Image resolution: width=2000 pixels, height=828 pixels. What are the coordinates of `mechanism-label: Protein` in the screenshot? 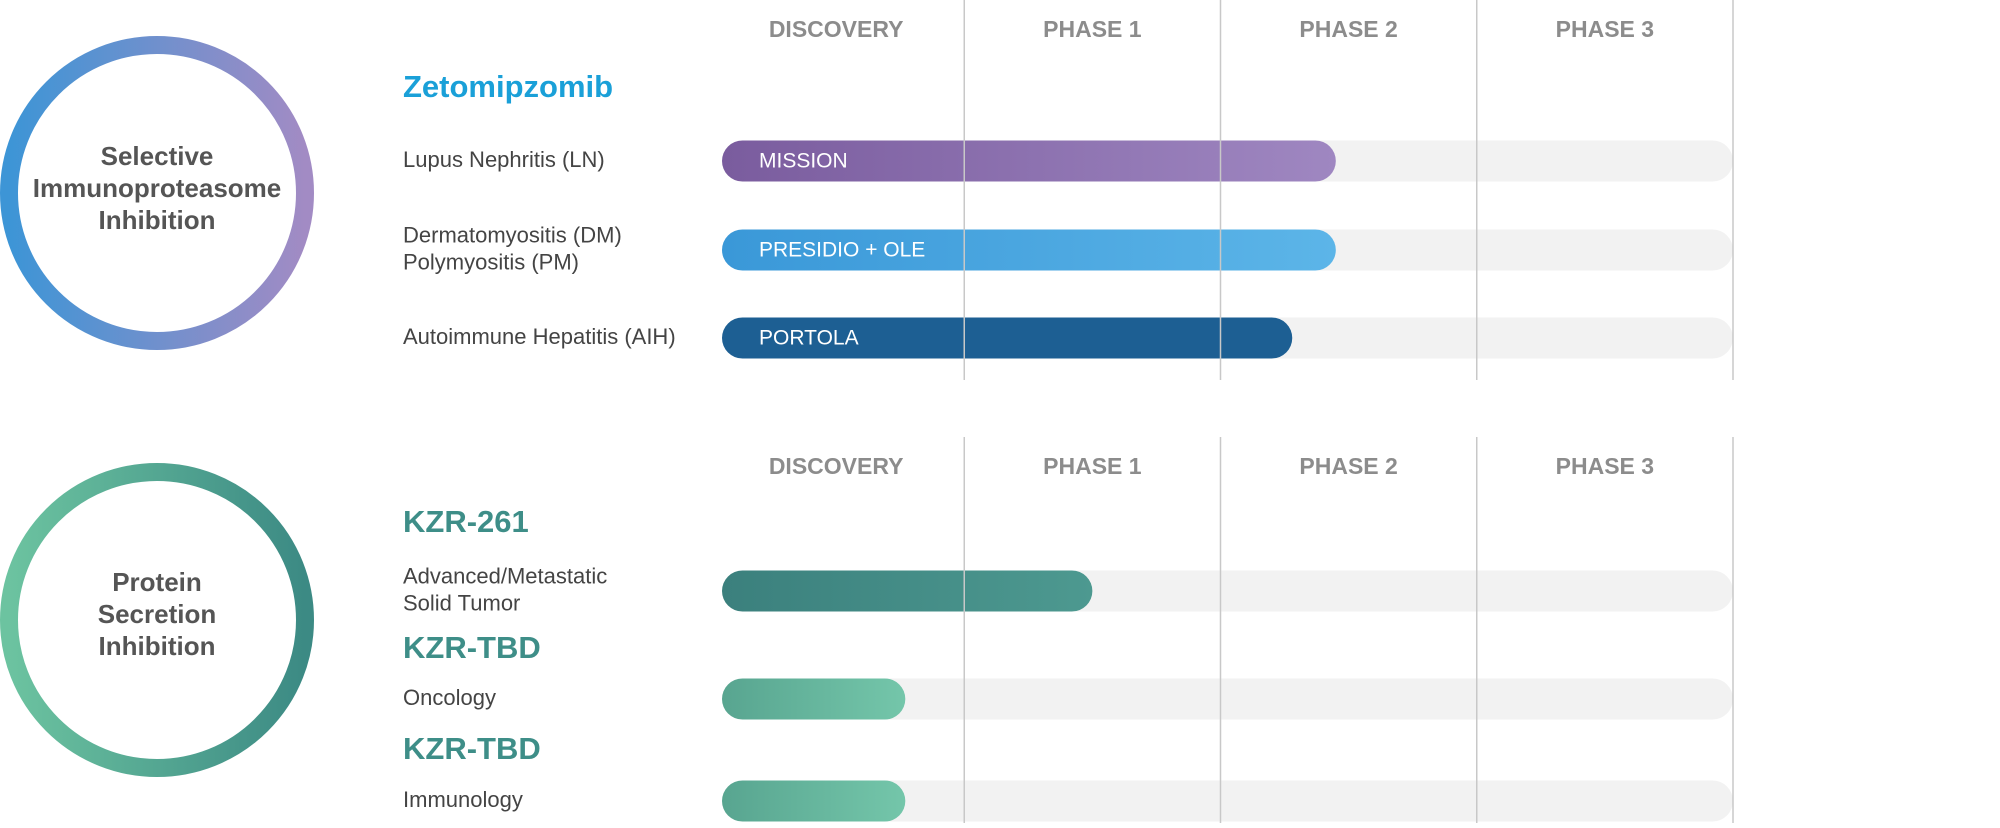 It's located at (157, 582).